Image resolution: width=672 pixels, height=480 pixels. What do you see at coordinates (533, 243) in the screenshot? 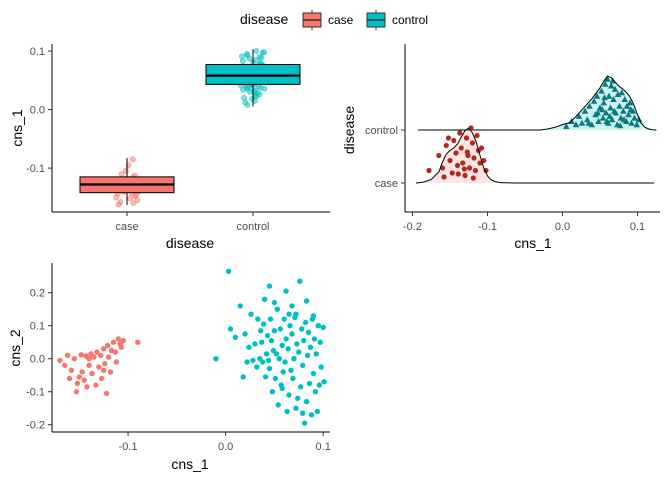
I see `ridgeline-x-title: cns_1` at bounding box center [533, 243].